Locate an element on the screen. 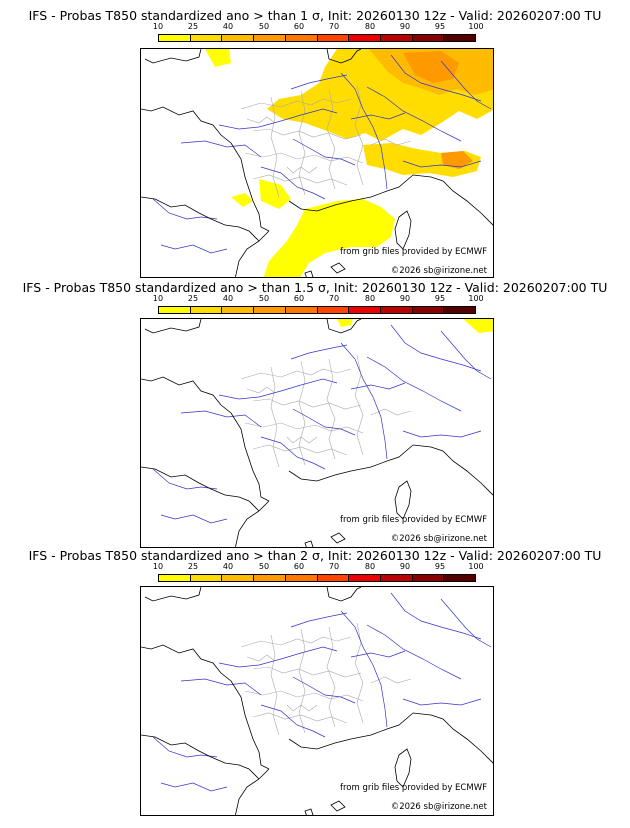 The height and width of the screenshot is (828, 630). scale-label: 70 is located at coordinates (334, 26).